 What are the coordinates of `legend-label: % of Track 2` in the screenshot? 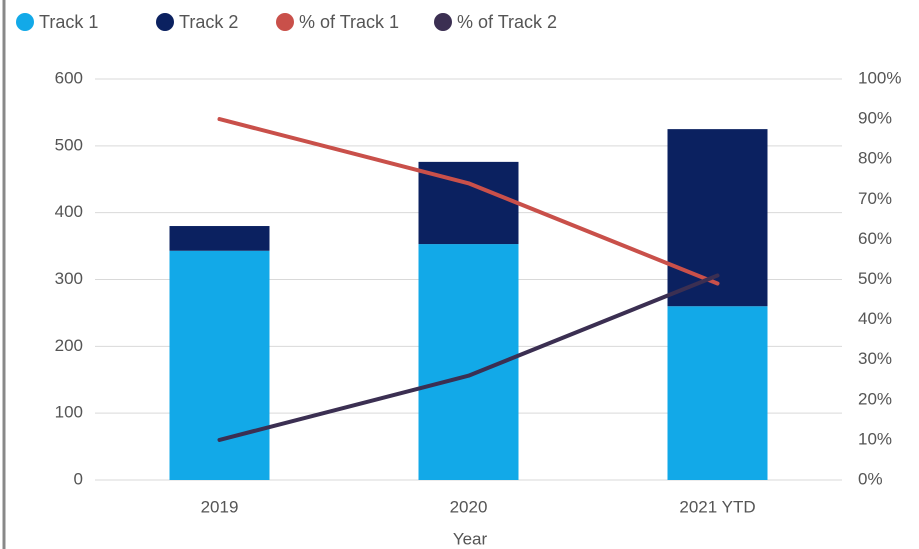 It's located at (507, 22).